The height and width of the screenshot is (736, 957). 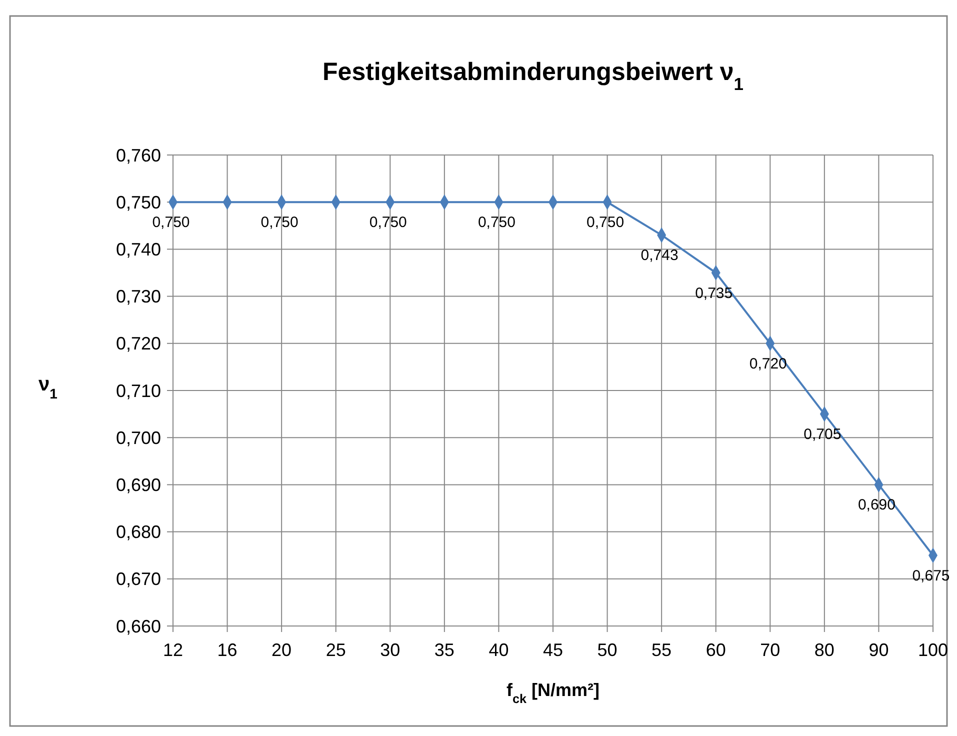 I want to click on x-tick-label: 60, so click(x=716, y=650).